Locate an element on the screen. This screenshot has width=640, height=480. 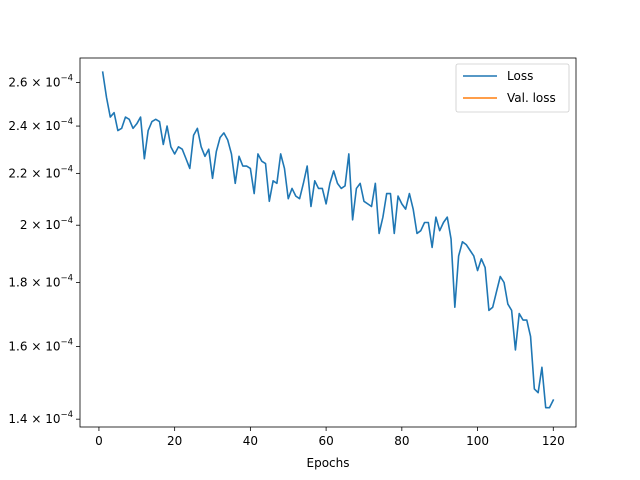
x-axis-label: Epochs is located at coordinates (328, 463).